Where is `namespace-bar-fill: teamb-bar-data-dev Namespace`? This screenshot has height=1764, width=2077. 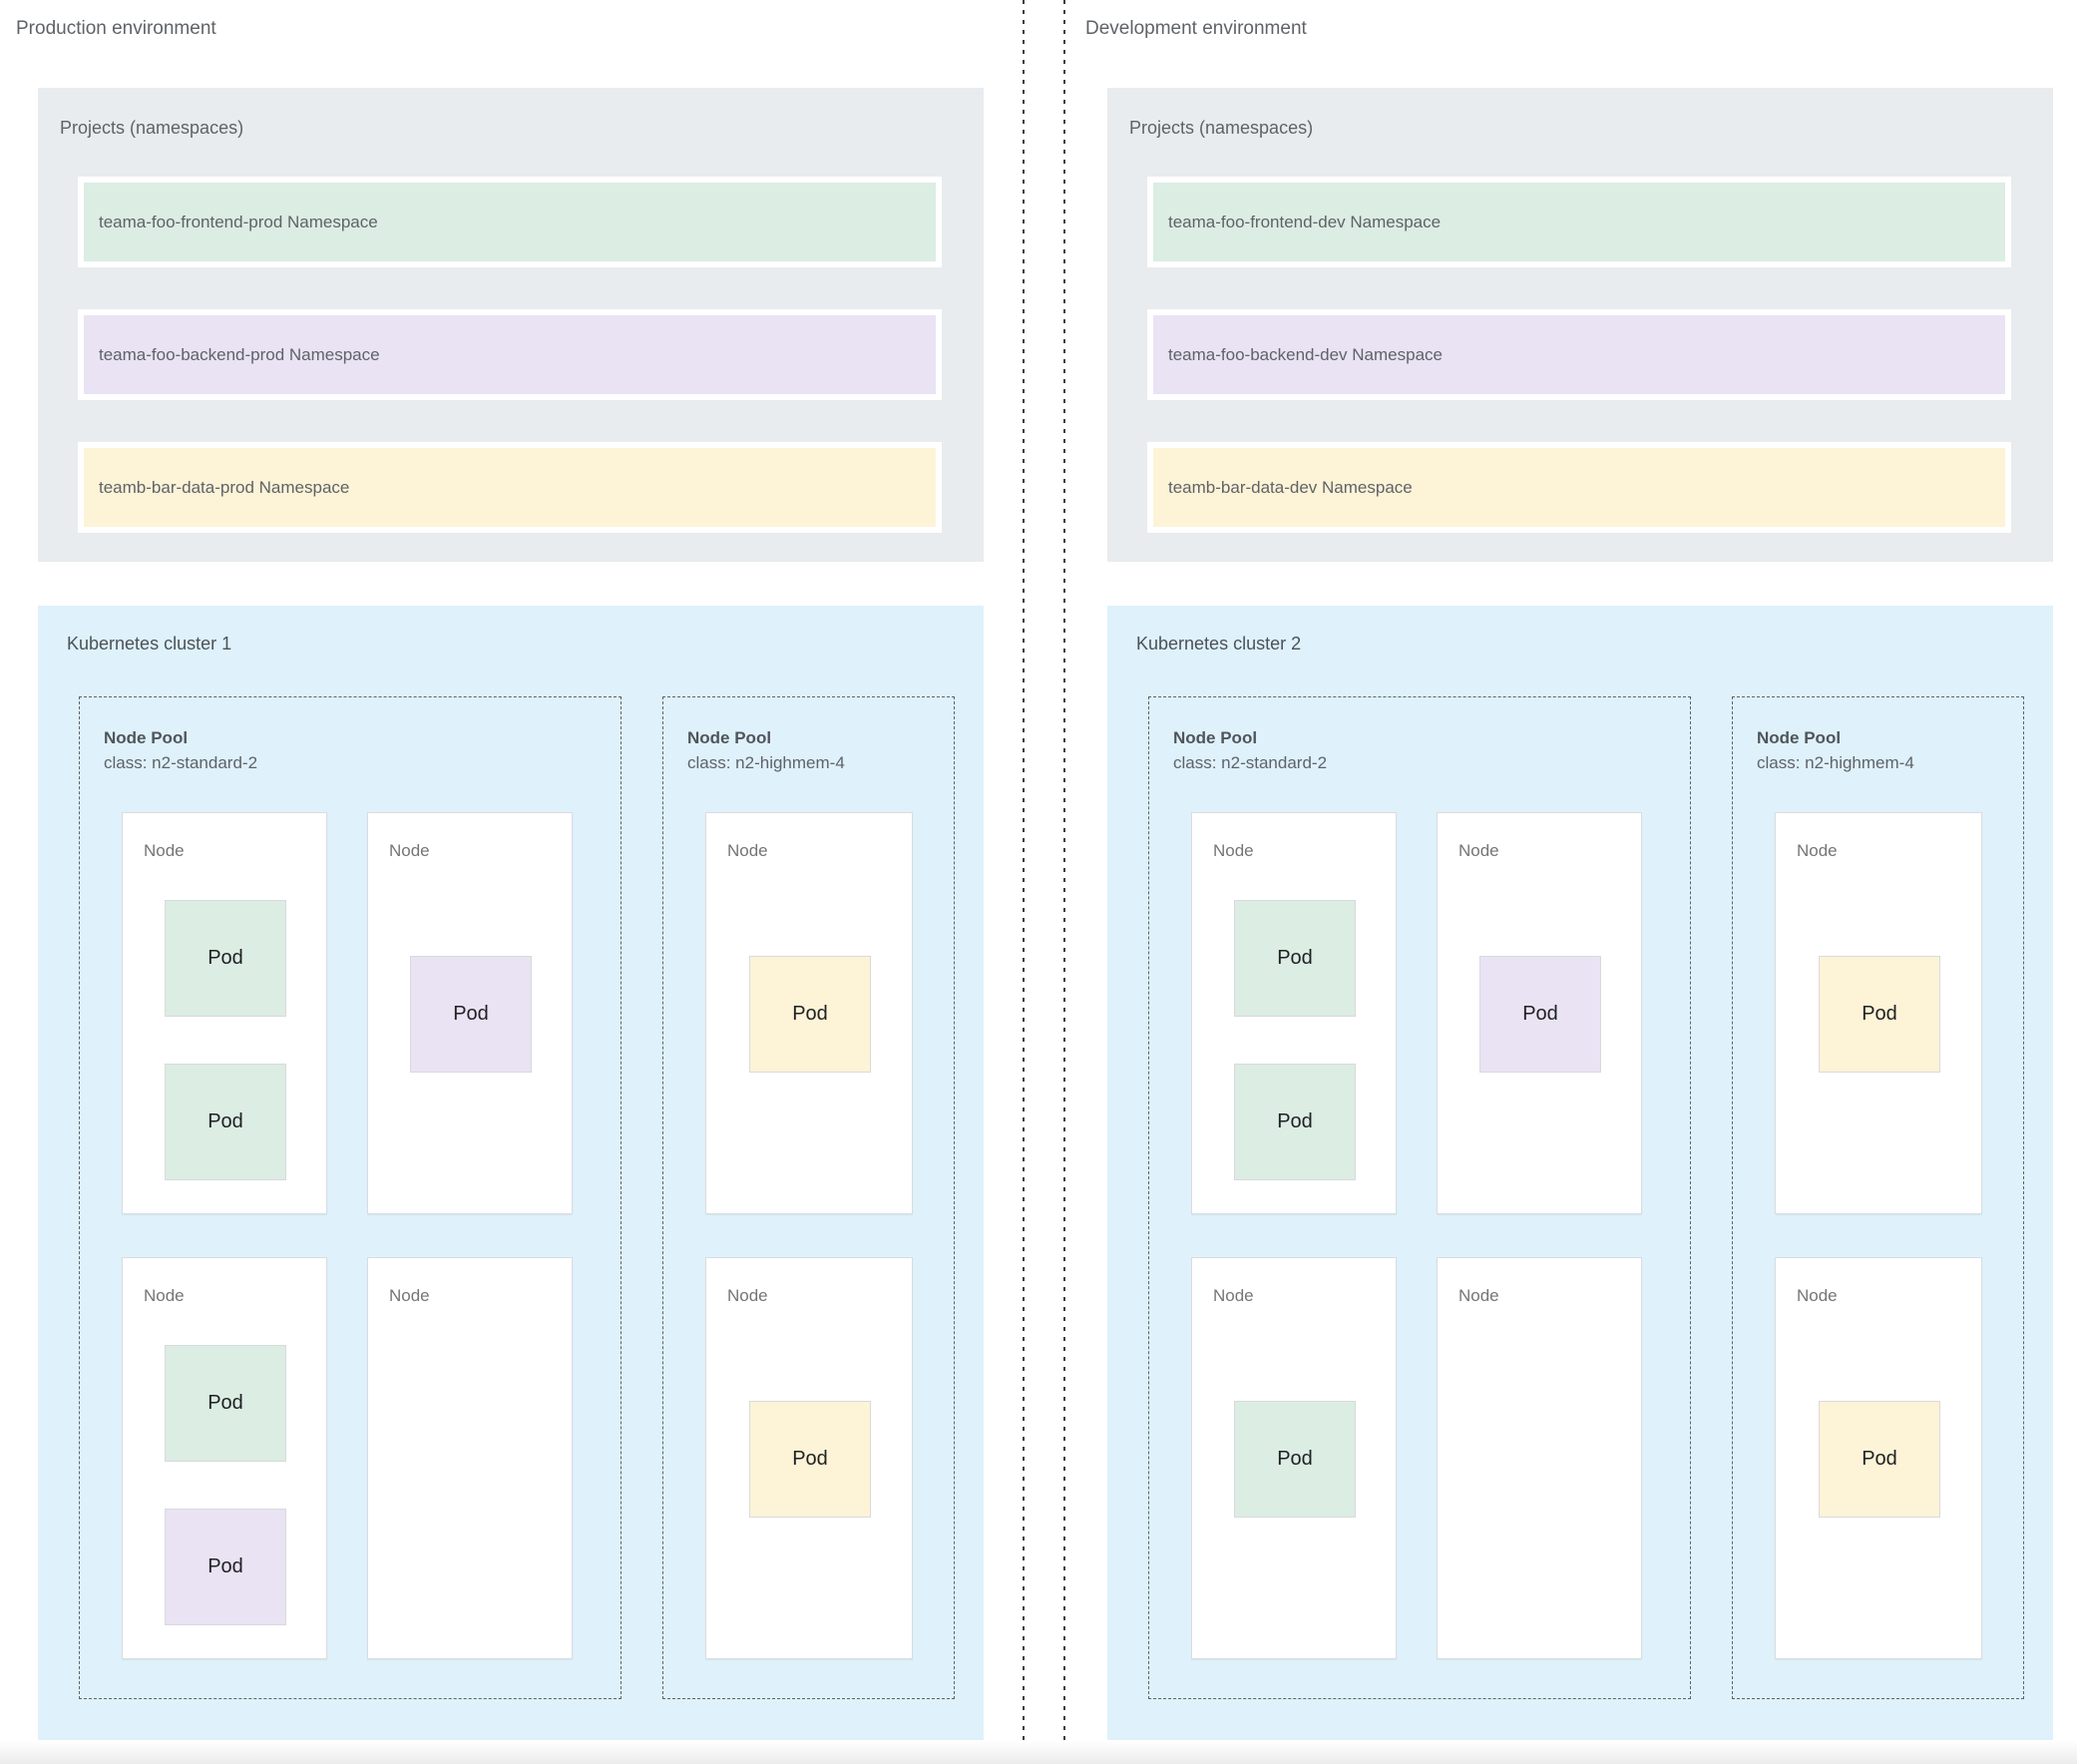 namespace-bar-fill: teamb-bar-data-dev Namespace is located at coordinates (1579, 487).